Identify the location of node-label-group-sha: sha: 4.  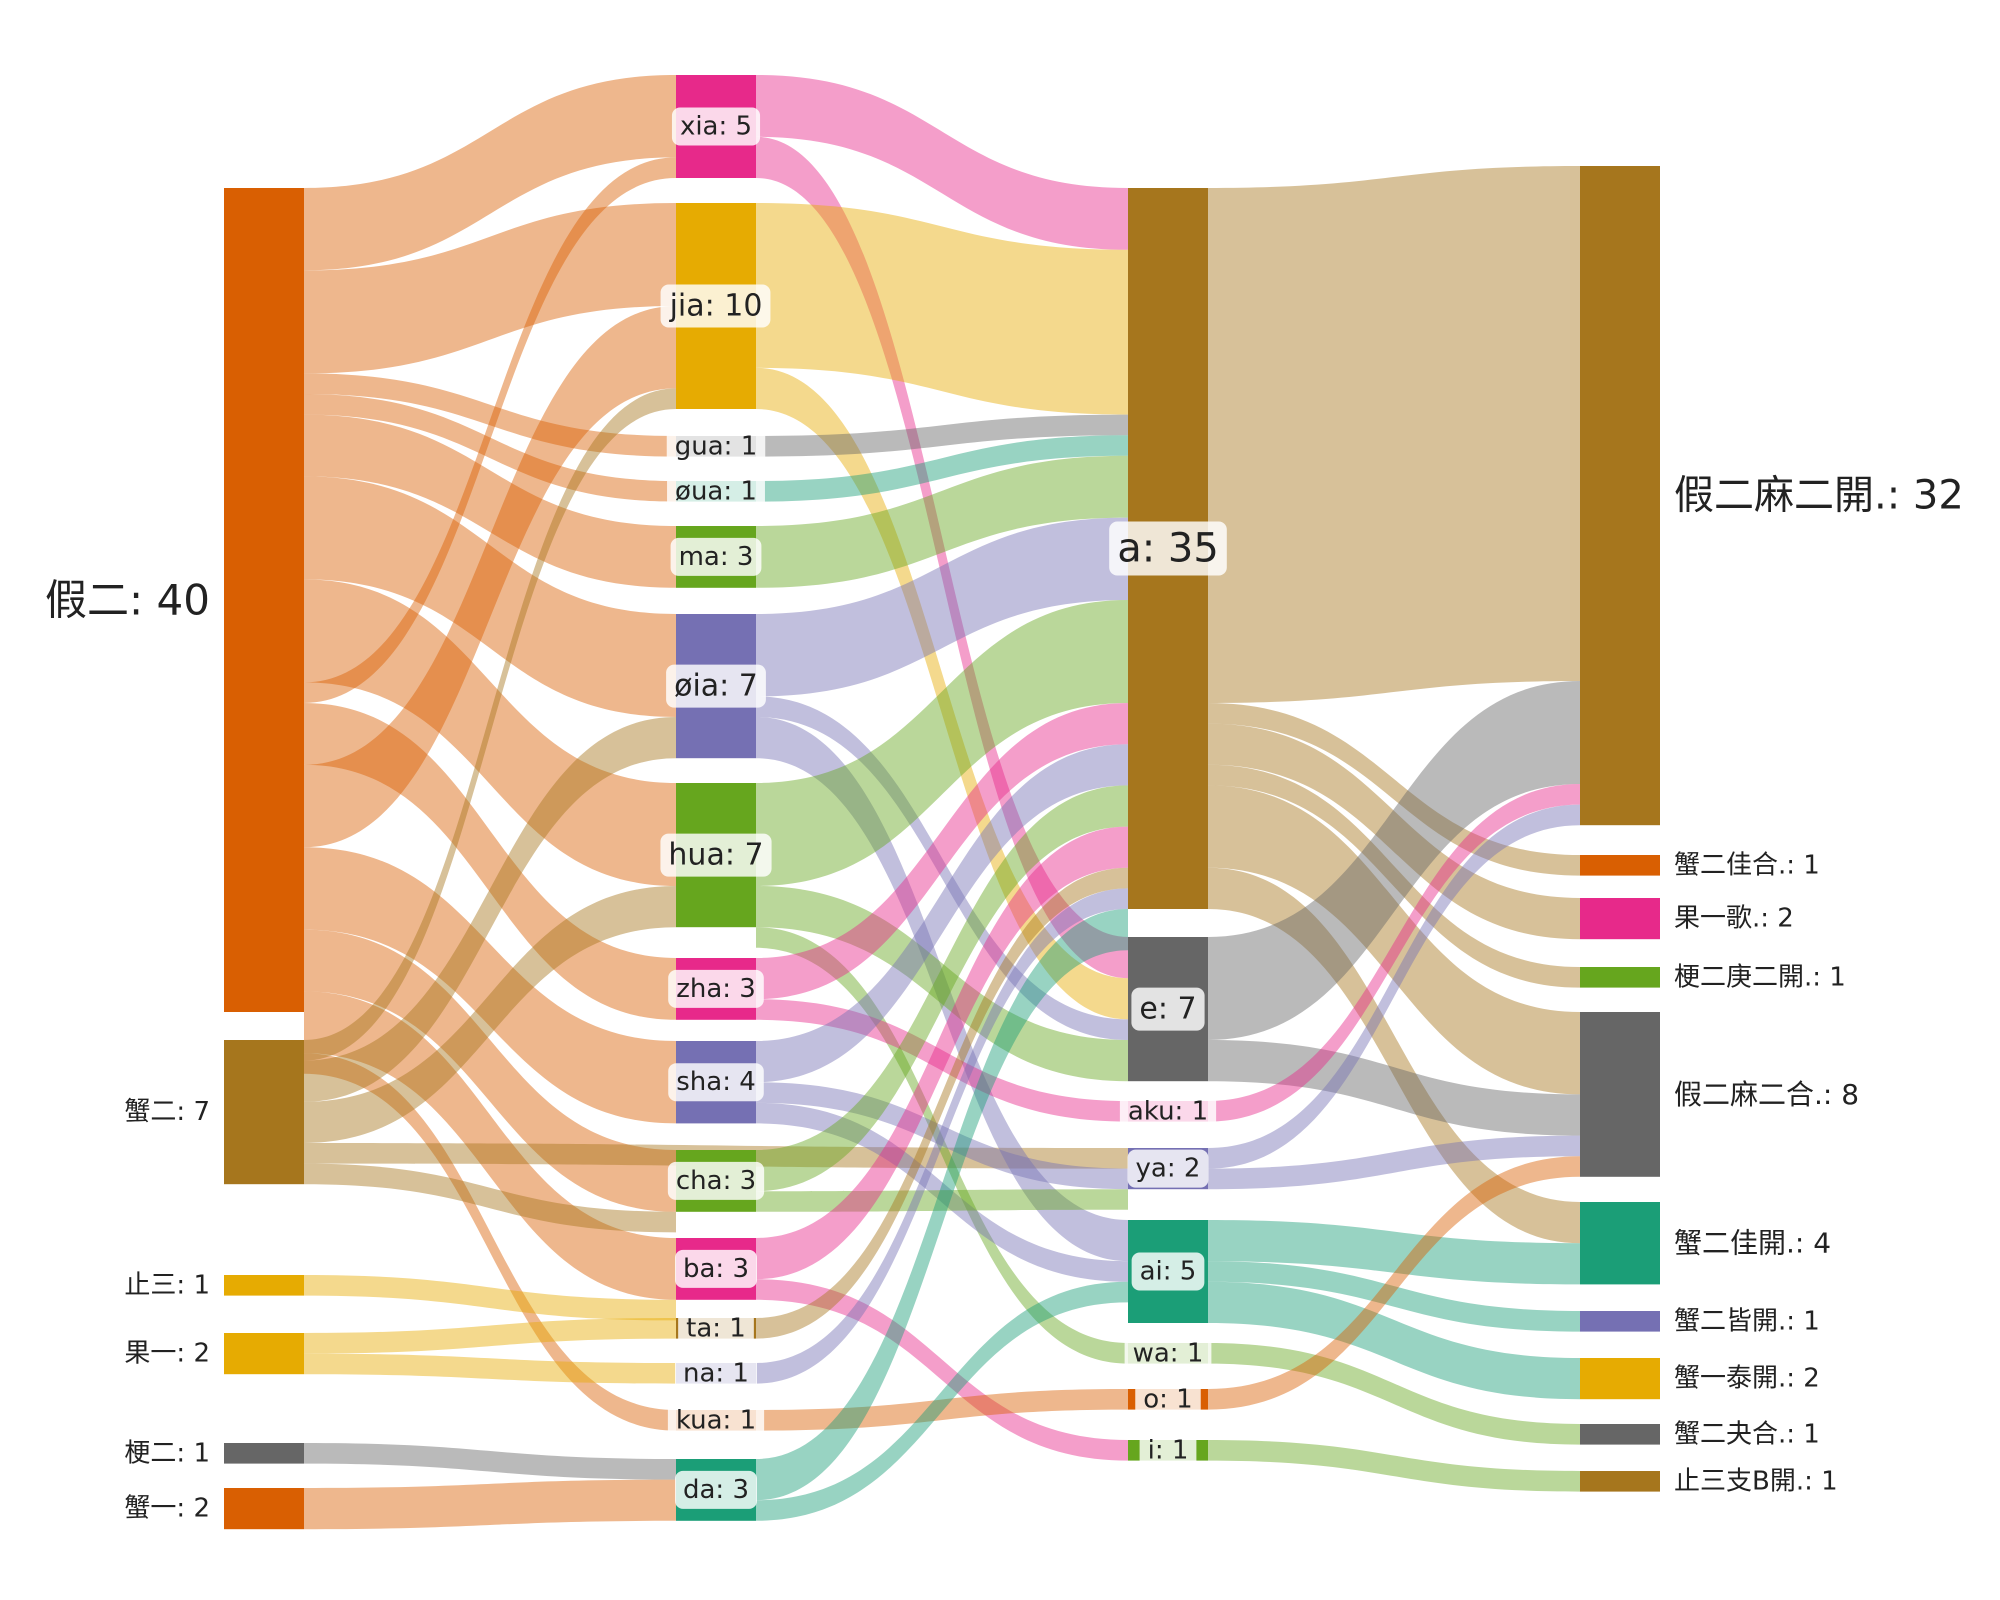
(716, 1082).